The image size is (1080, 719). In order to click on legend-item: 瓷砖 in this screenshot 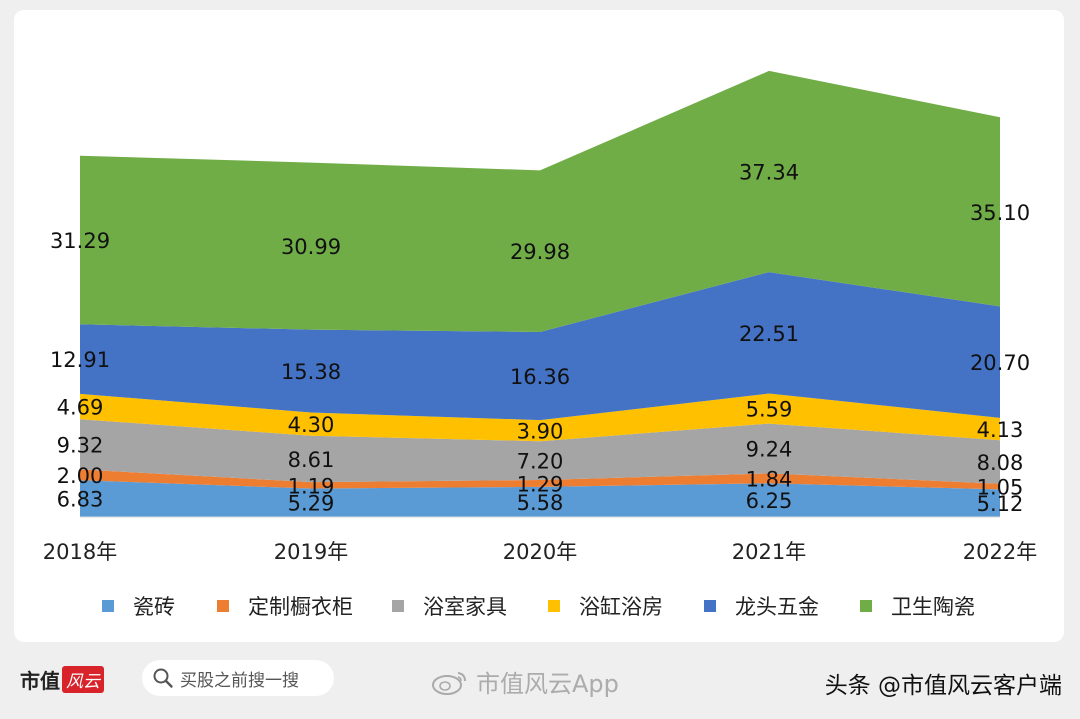, I will do `click(138, 607)`.